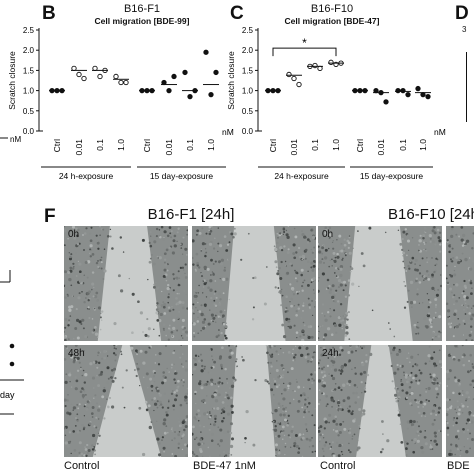 The width and height of the screenshot is (474, 474). What do you see at coordinates (304, 52) in the screenshot?
I see `significance-bracket` at bounding box center [304, 52].